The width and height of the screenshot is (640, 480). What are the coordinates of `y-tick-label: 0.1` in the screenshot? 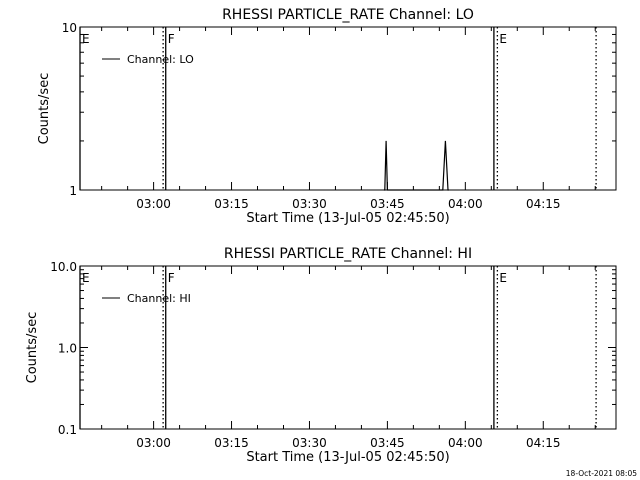 It's located at (67, 430).